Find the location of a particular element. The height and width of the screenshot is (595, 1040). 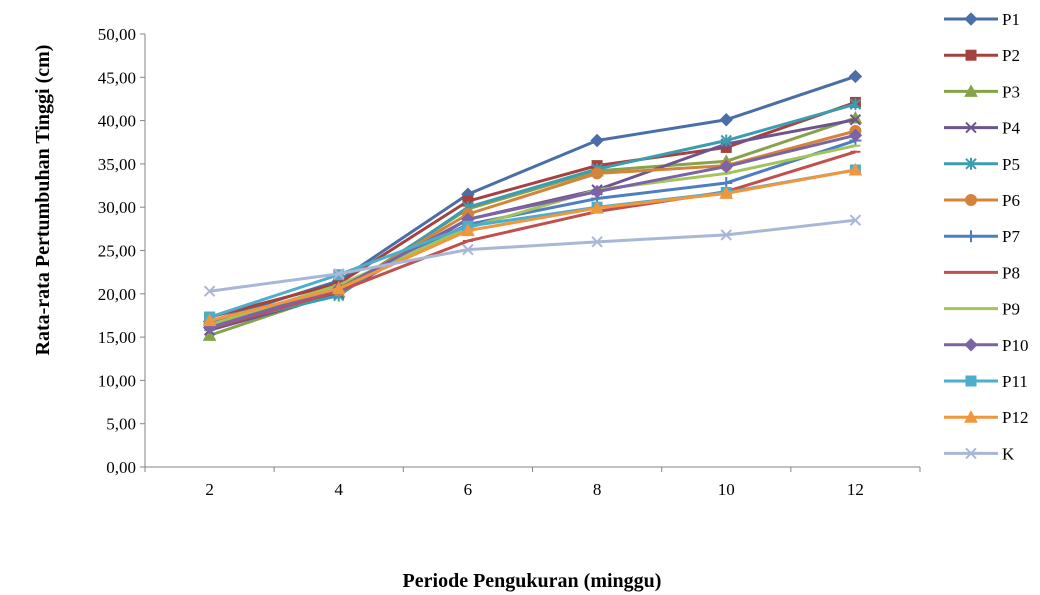

legend-label: K is located at coordinates (1008, 453).